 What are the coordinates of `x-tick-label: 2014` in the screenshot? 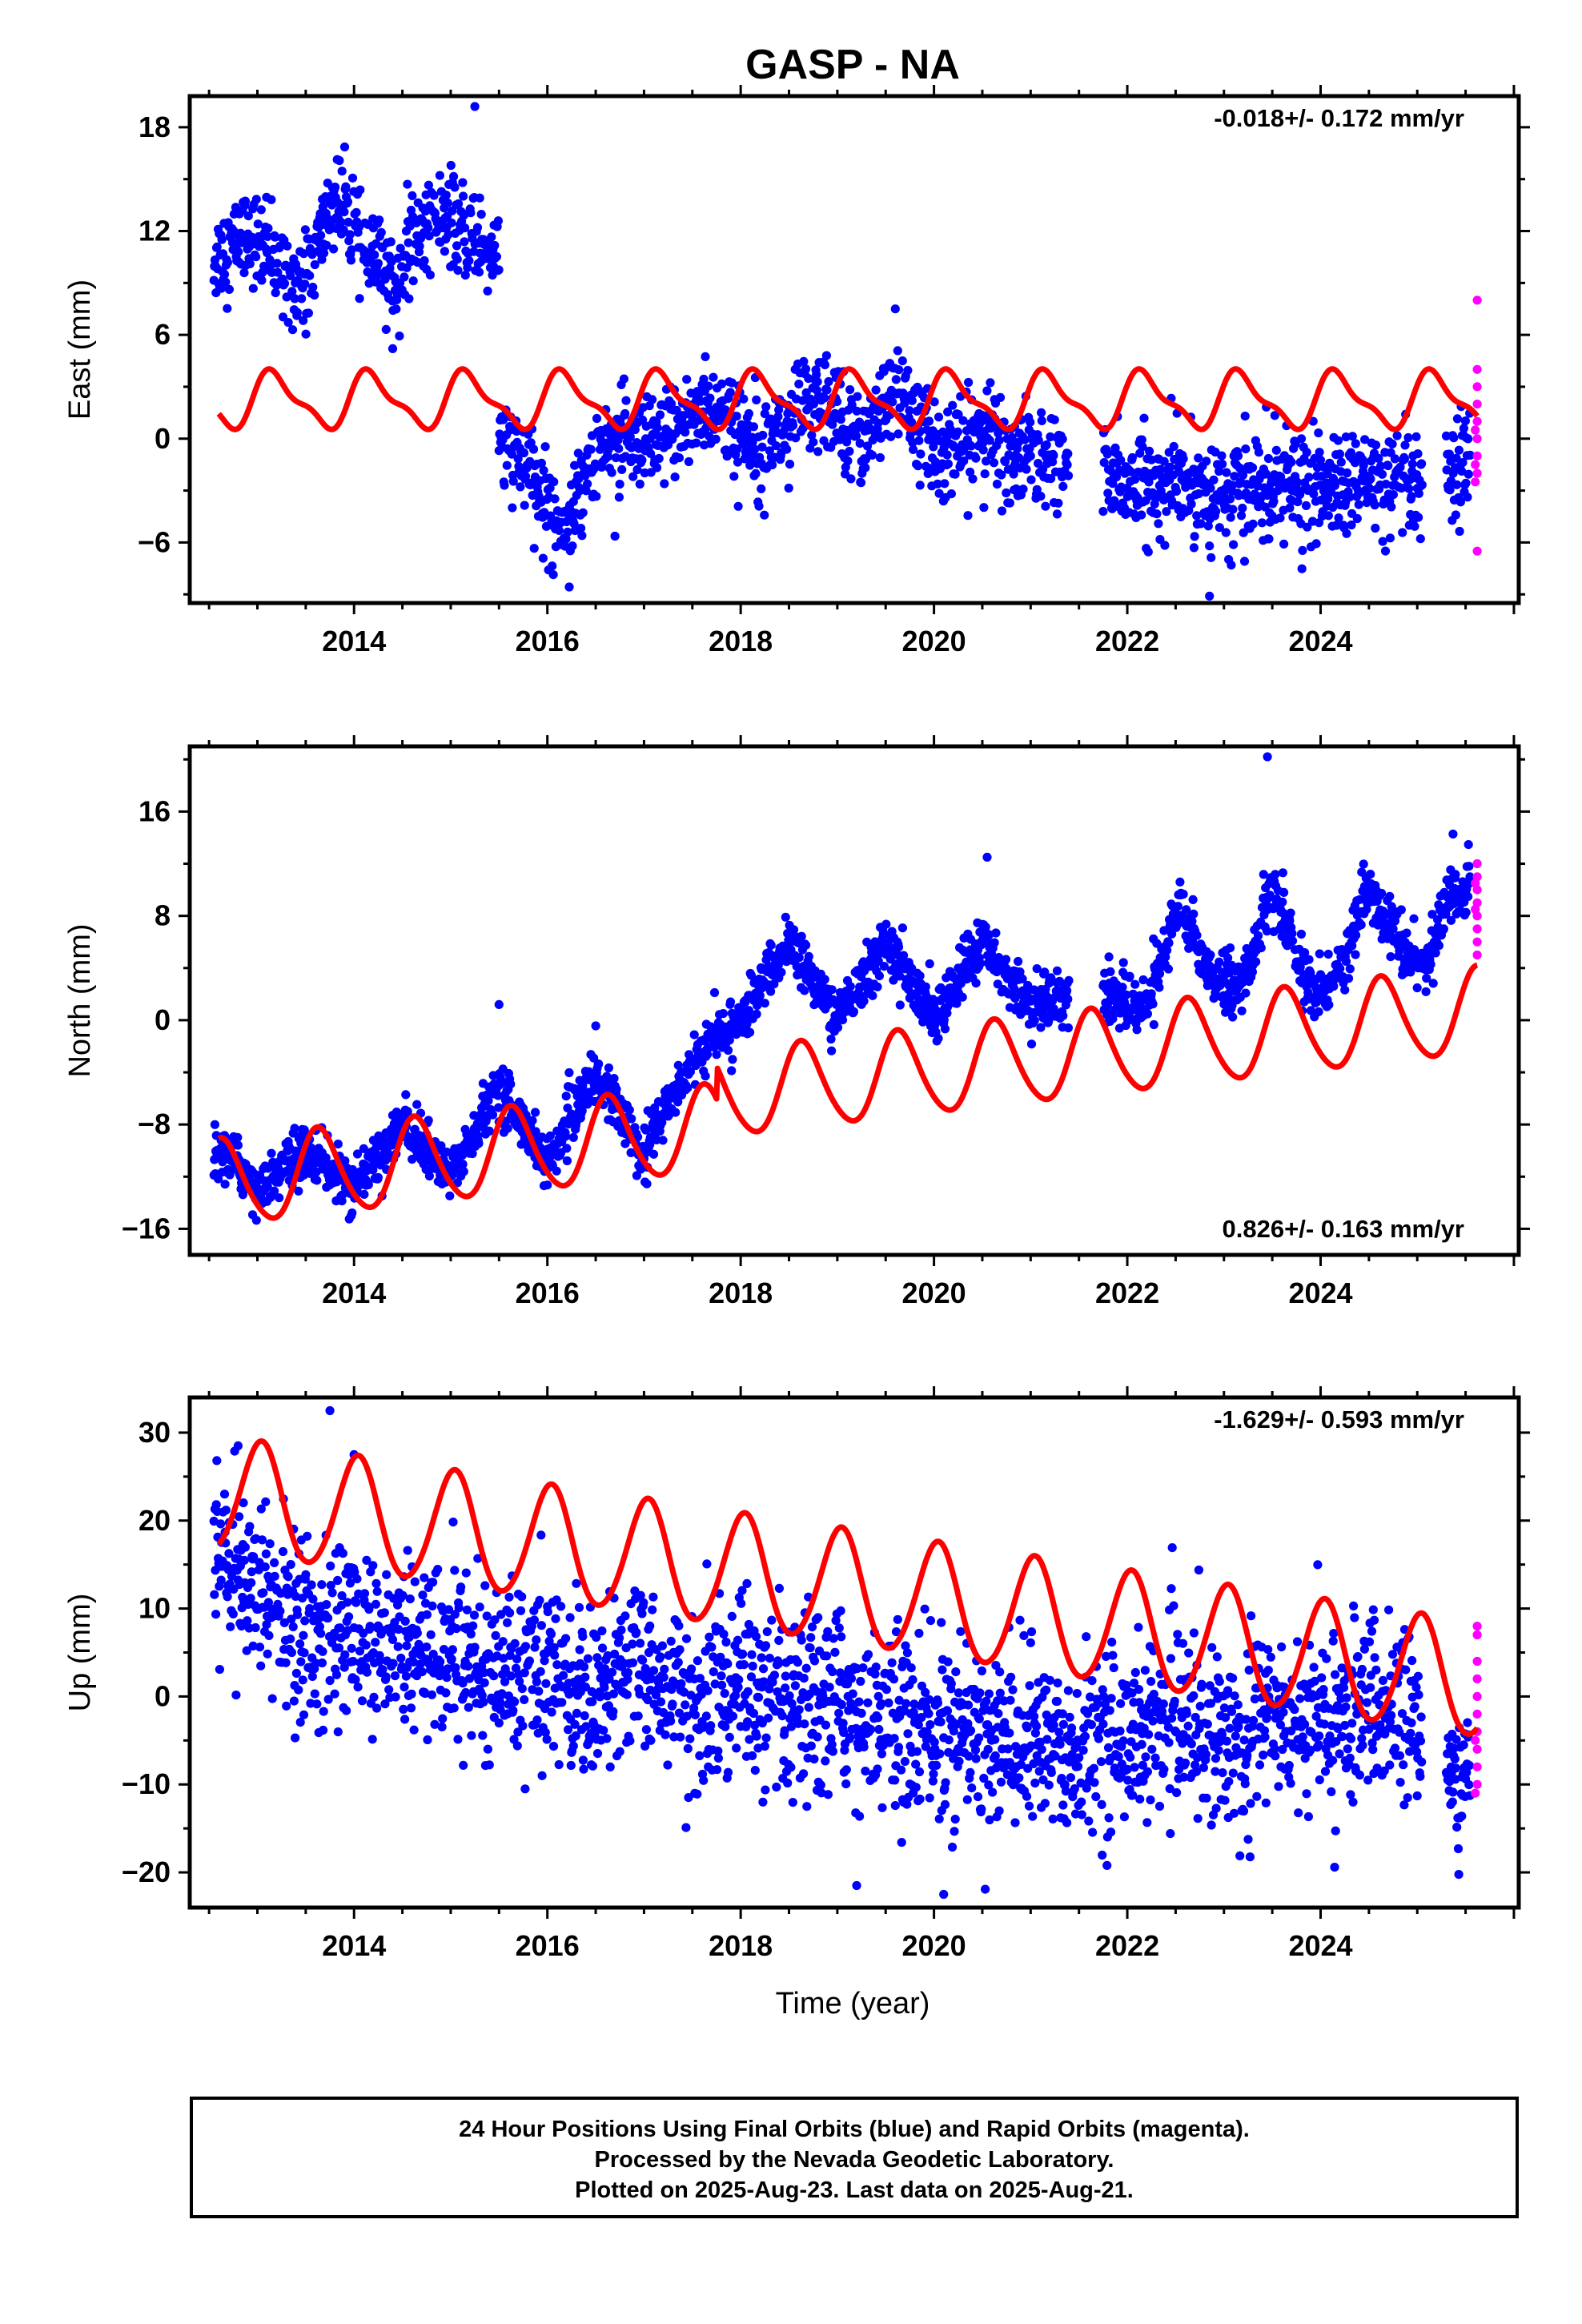 It's located at (354, 641).